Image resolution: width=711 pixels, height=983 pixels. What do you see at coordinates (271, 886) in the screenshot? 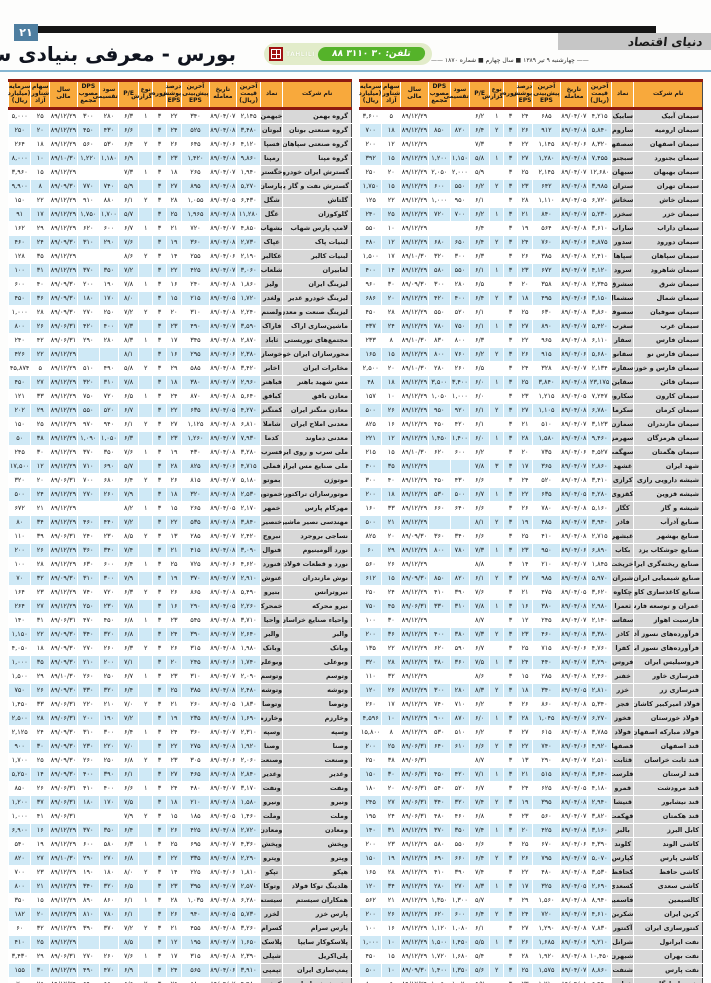
I see `symbol-cell: وتوکا` at bounding box center [271, 886].